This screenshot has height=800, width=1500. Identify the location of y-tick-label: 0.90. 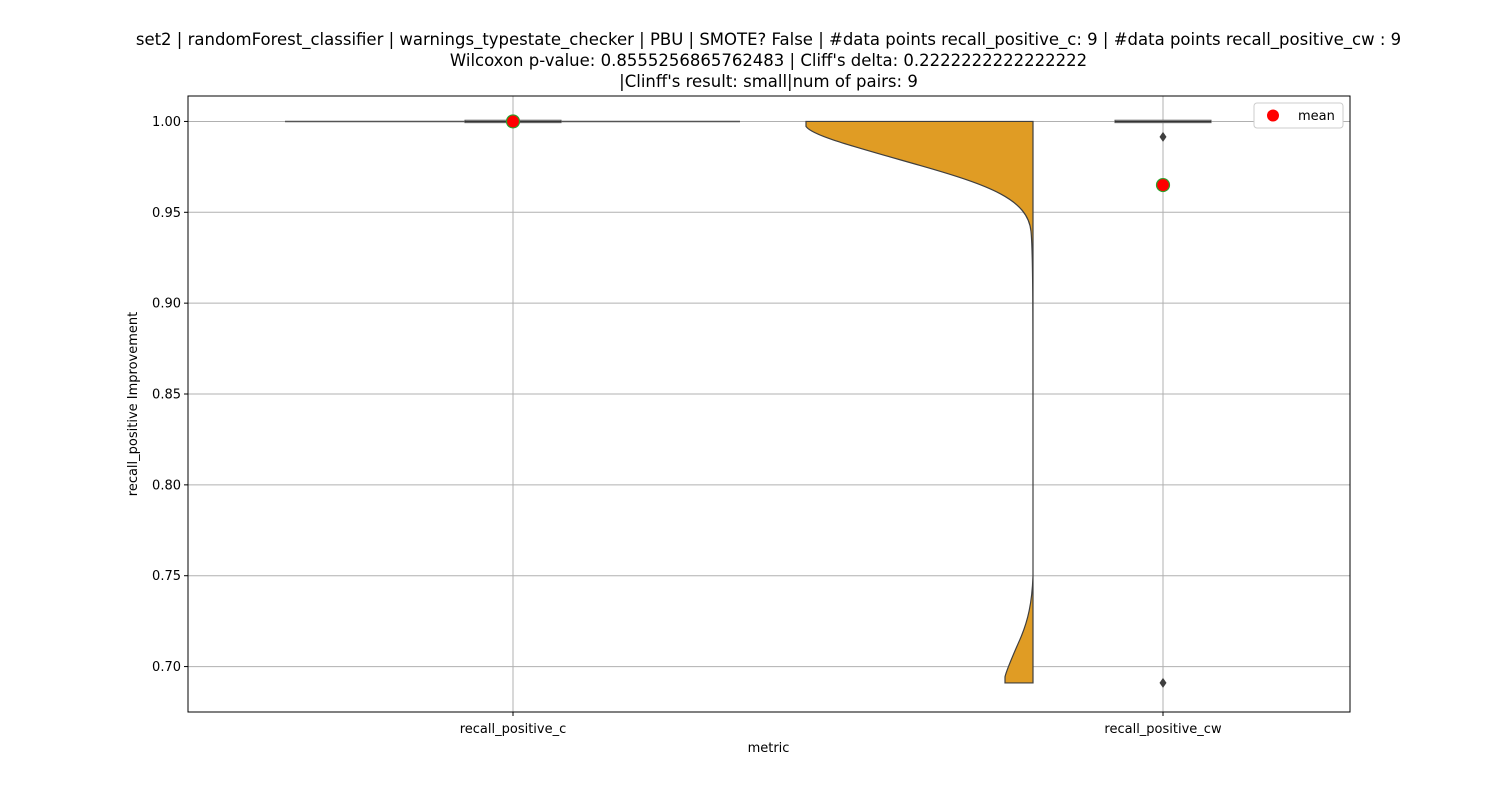
(166, 304).